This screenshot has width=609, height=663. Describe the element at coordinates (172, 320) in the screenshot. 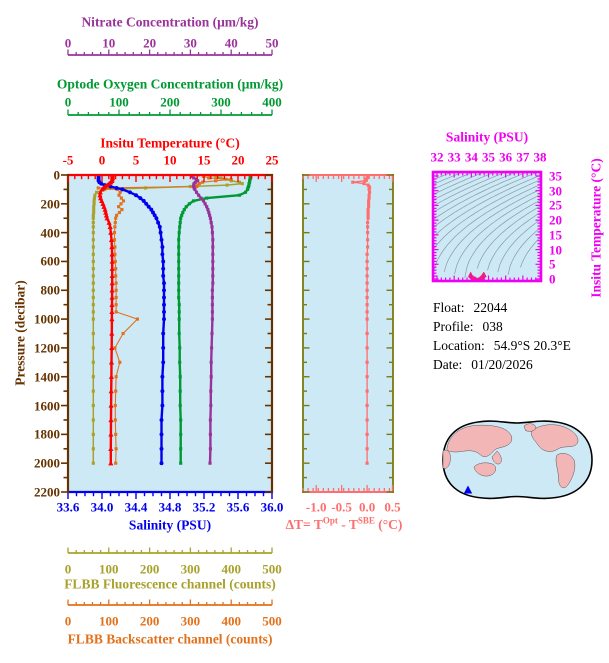

I see `profile-series-layer` at that location.